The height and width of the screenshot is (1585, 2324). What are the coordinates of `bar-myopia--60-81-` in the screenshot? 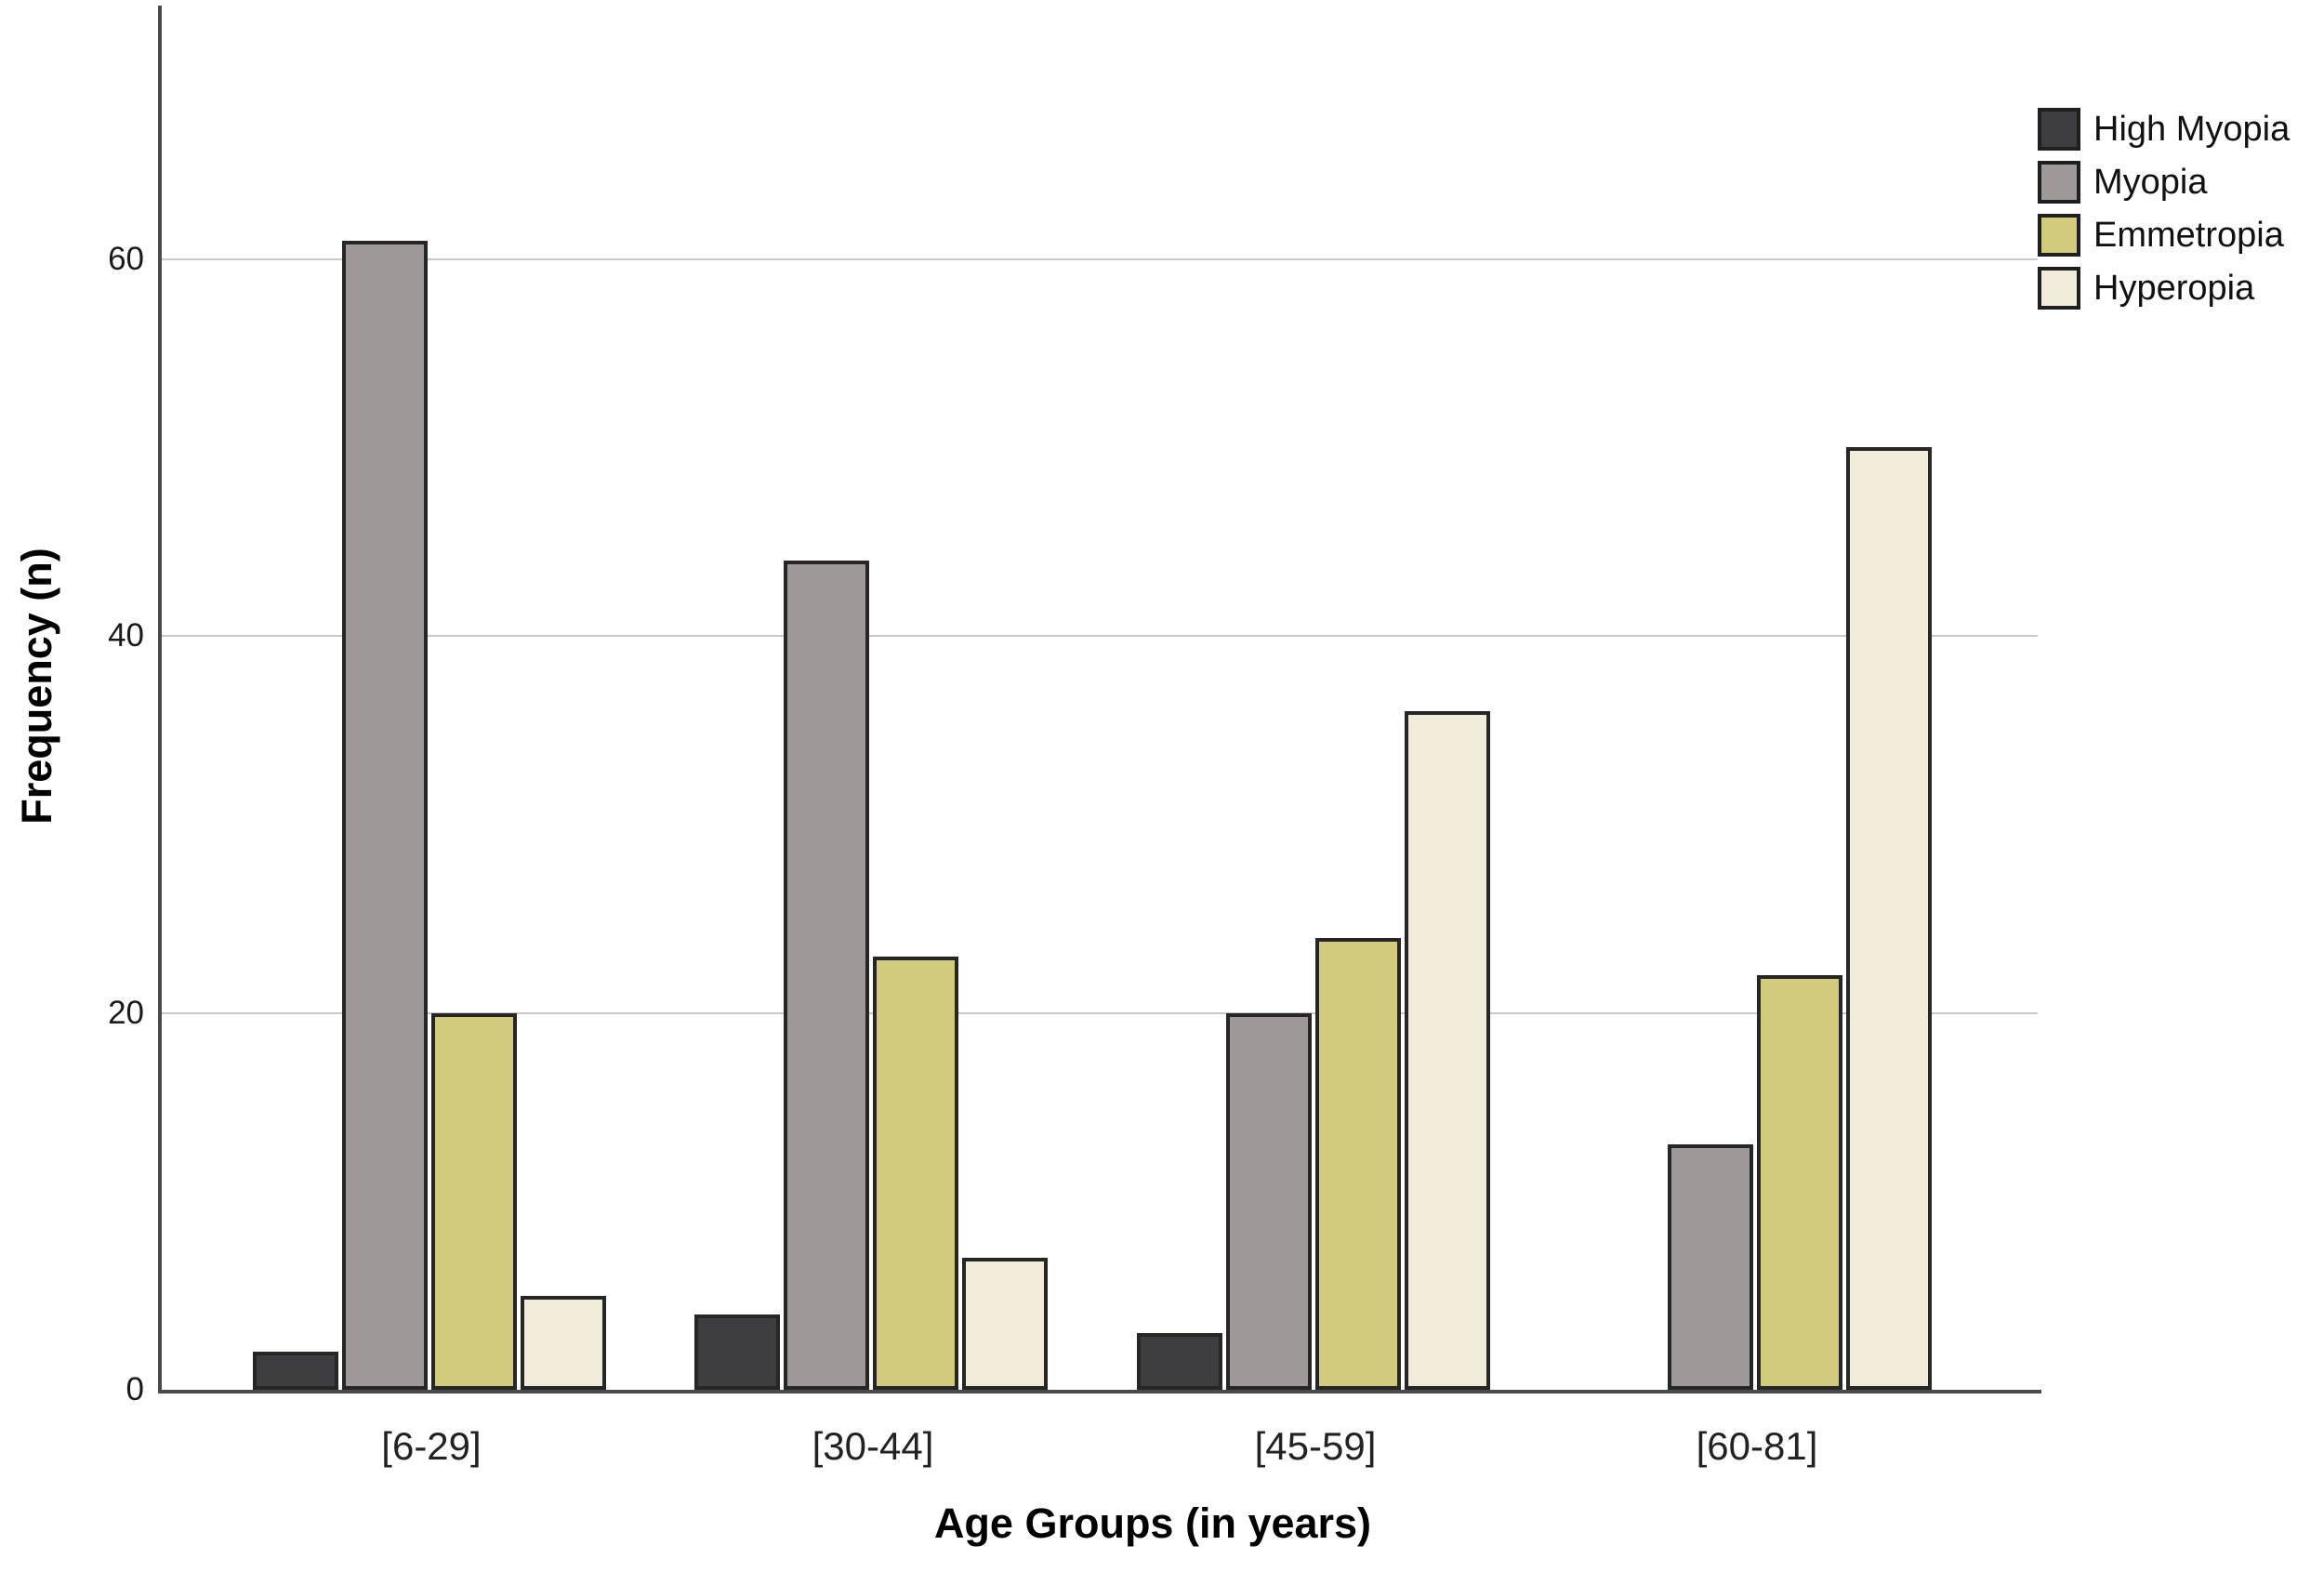 It's located at (1710, 1267).